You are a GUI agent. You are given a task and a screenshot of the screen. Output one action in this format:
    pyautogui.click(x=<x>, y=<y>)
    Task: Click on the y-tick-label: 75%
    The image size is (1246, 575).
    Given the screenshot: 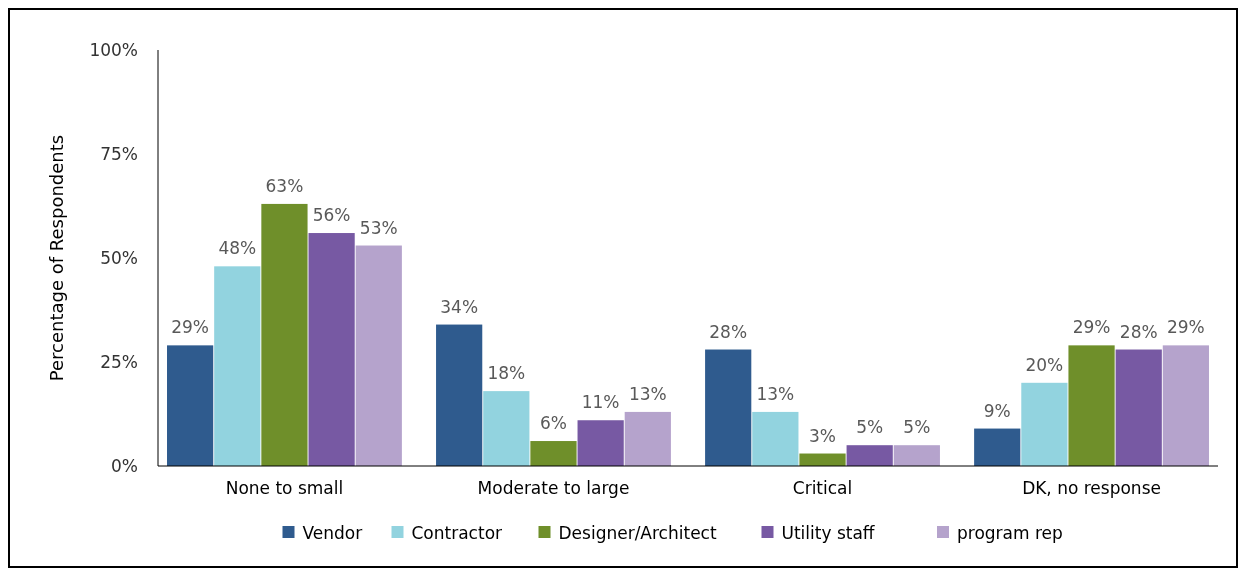 What is the action you would take?
    pyautogui.click(x=119, y=153)
    